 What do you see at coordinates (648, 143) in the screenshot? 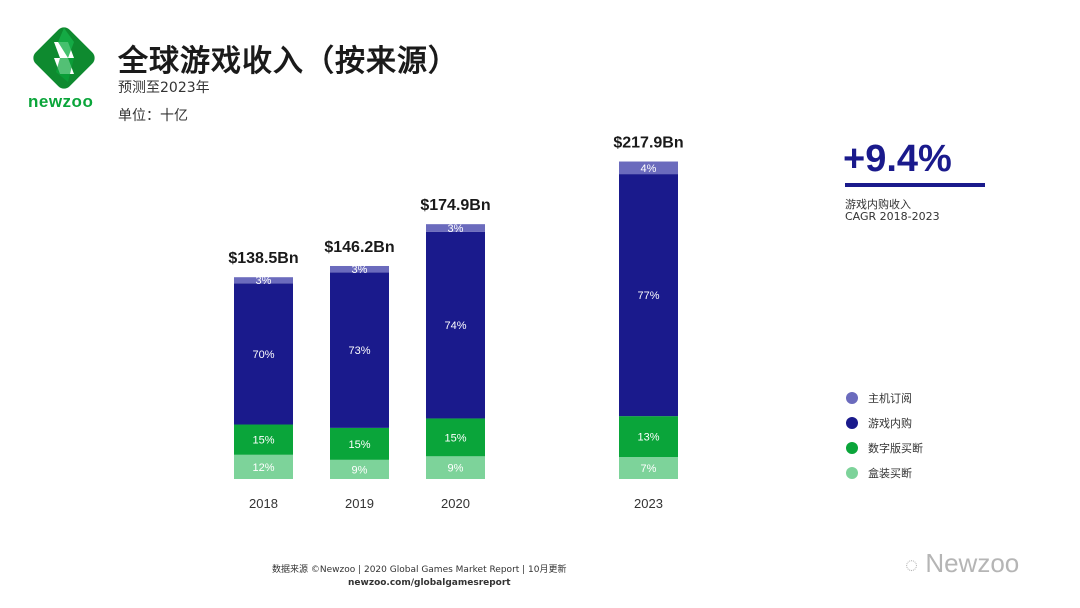
I see `total-label: $217.9Bn` at bounding box center [648, 143].